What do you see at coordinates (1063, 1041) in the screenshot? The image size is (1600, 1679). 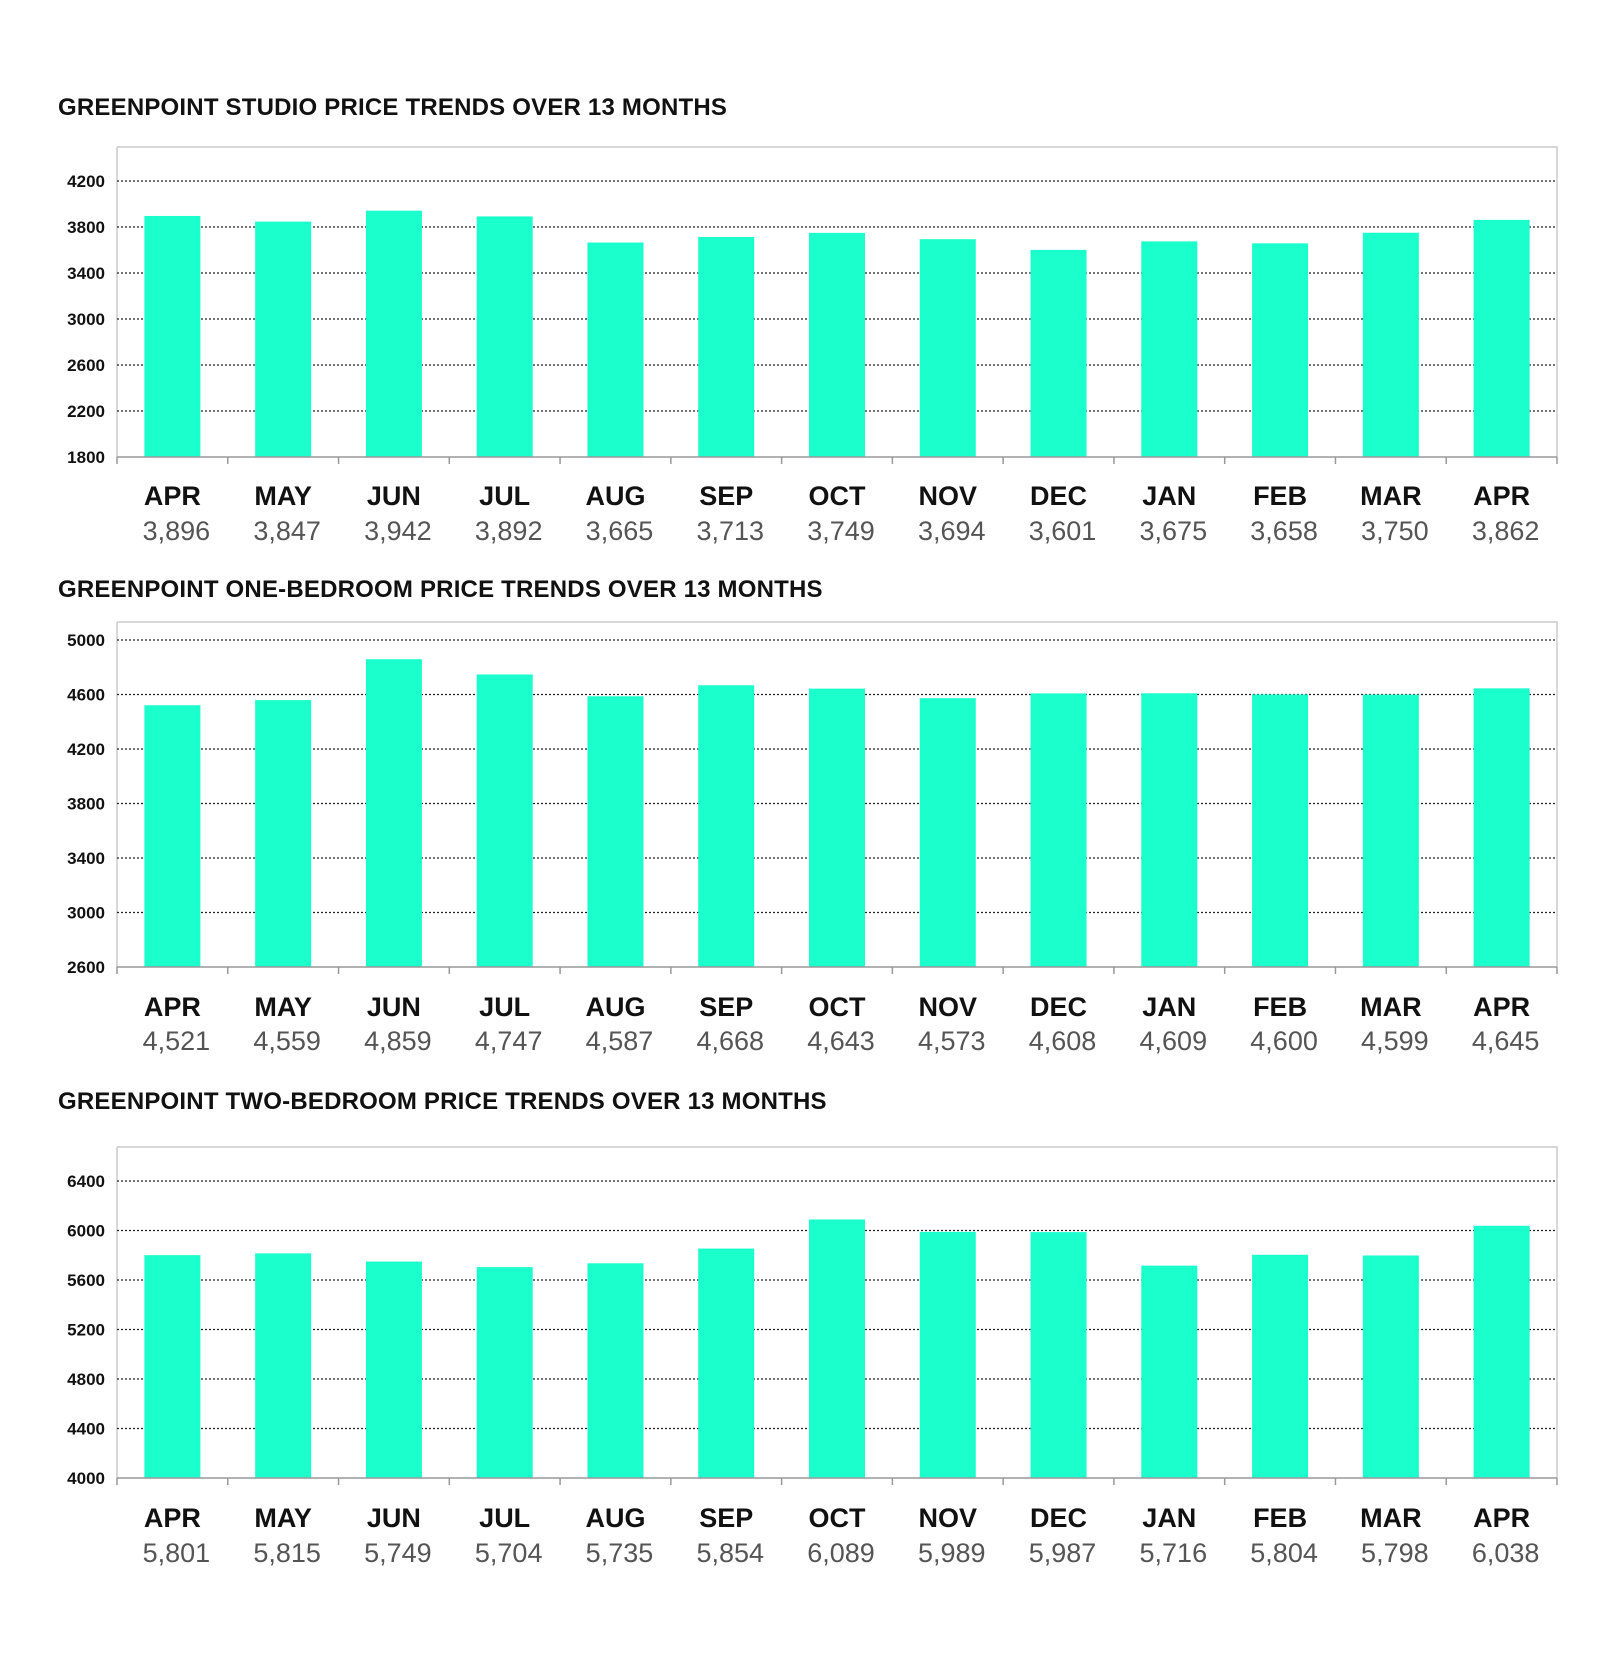 I see `data-value-label: 4,608` at bounding box center [1063, 1041].